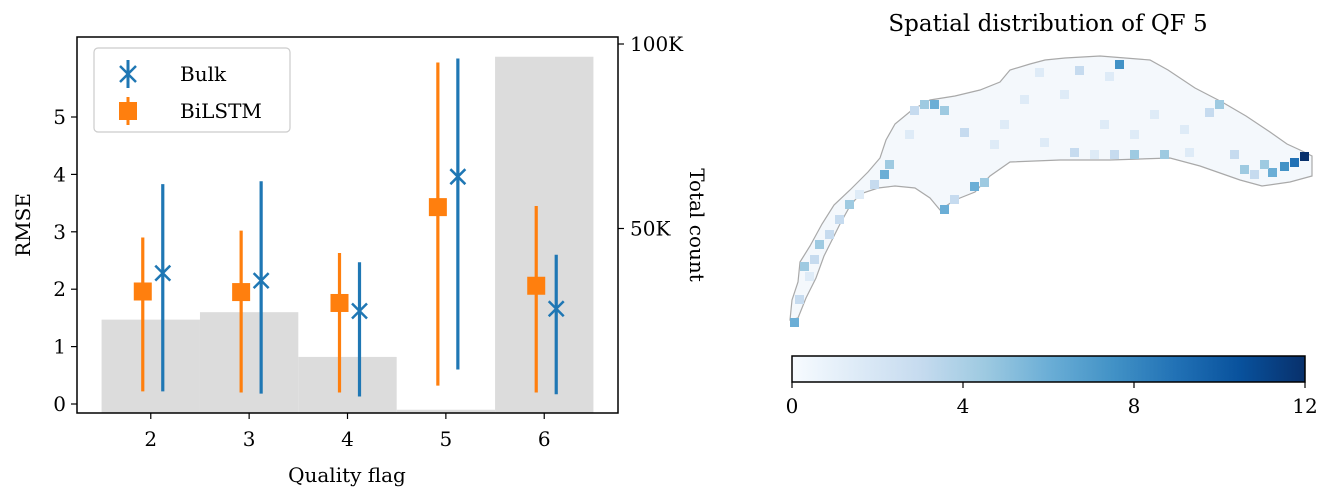  Describe the element at coordinates (544, 439) in the screenshot. I see `x-tick-label: 6` at that location.